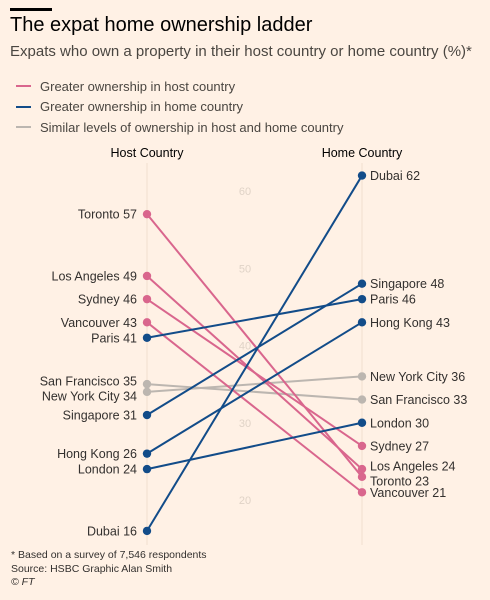 This screenshot has width=490, height=600. Describe the element at coordinates (147, 469) in the screenshot. I see `host-point-london` at that location.